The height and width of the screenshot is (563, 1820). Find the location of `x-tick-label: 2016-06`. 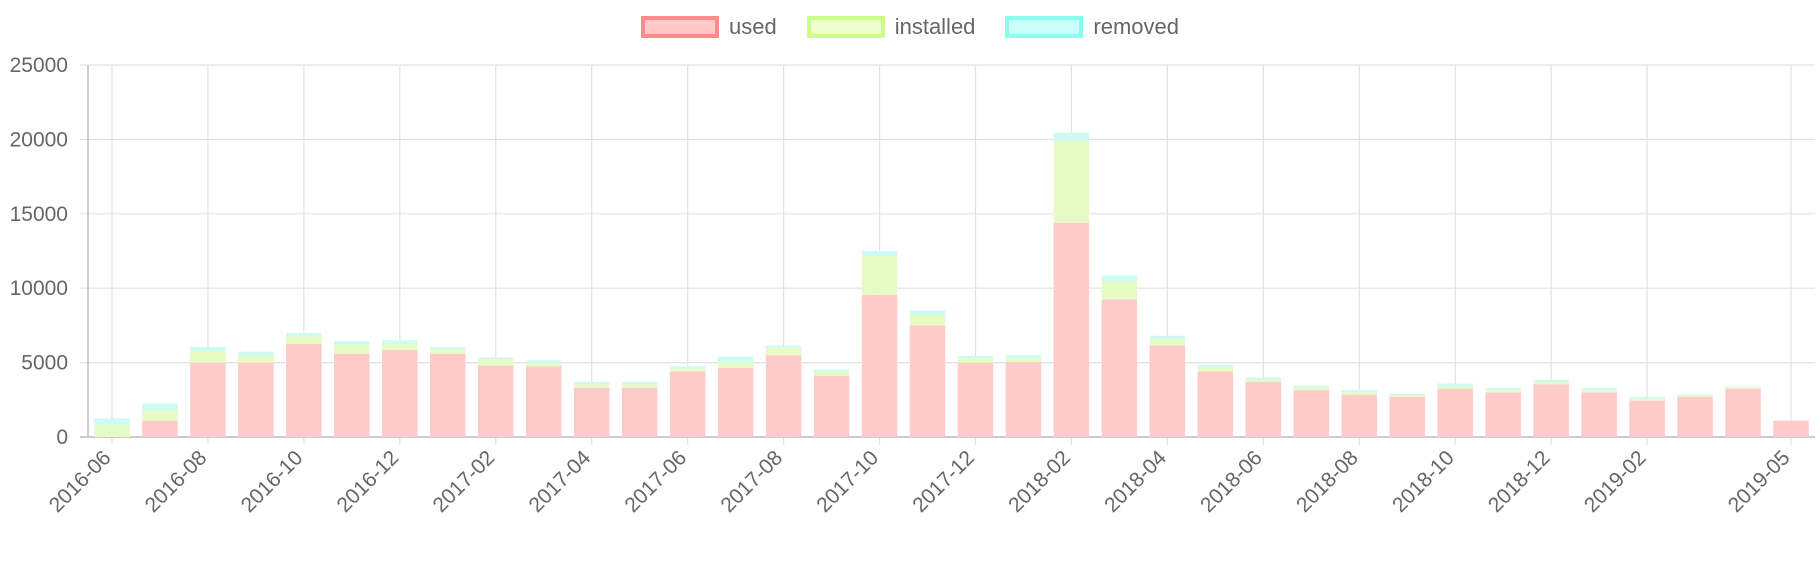

x-tick-label: 2016-06 is located at coordinates (80, 481).